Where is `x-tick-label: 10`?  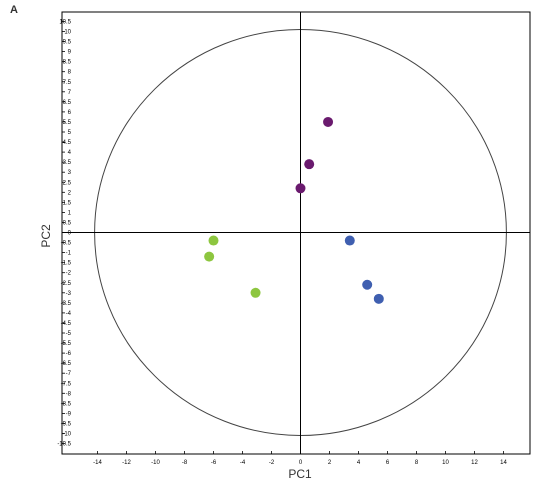
x-tick-label: 10 is located at coordinates (445, 463).